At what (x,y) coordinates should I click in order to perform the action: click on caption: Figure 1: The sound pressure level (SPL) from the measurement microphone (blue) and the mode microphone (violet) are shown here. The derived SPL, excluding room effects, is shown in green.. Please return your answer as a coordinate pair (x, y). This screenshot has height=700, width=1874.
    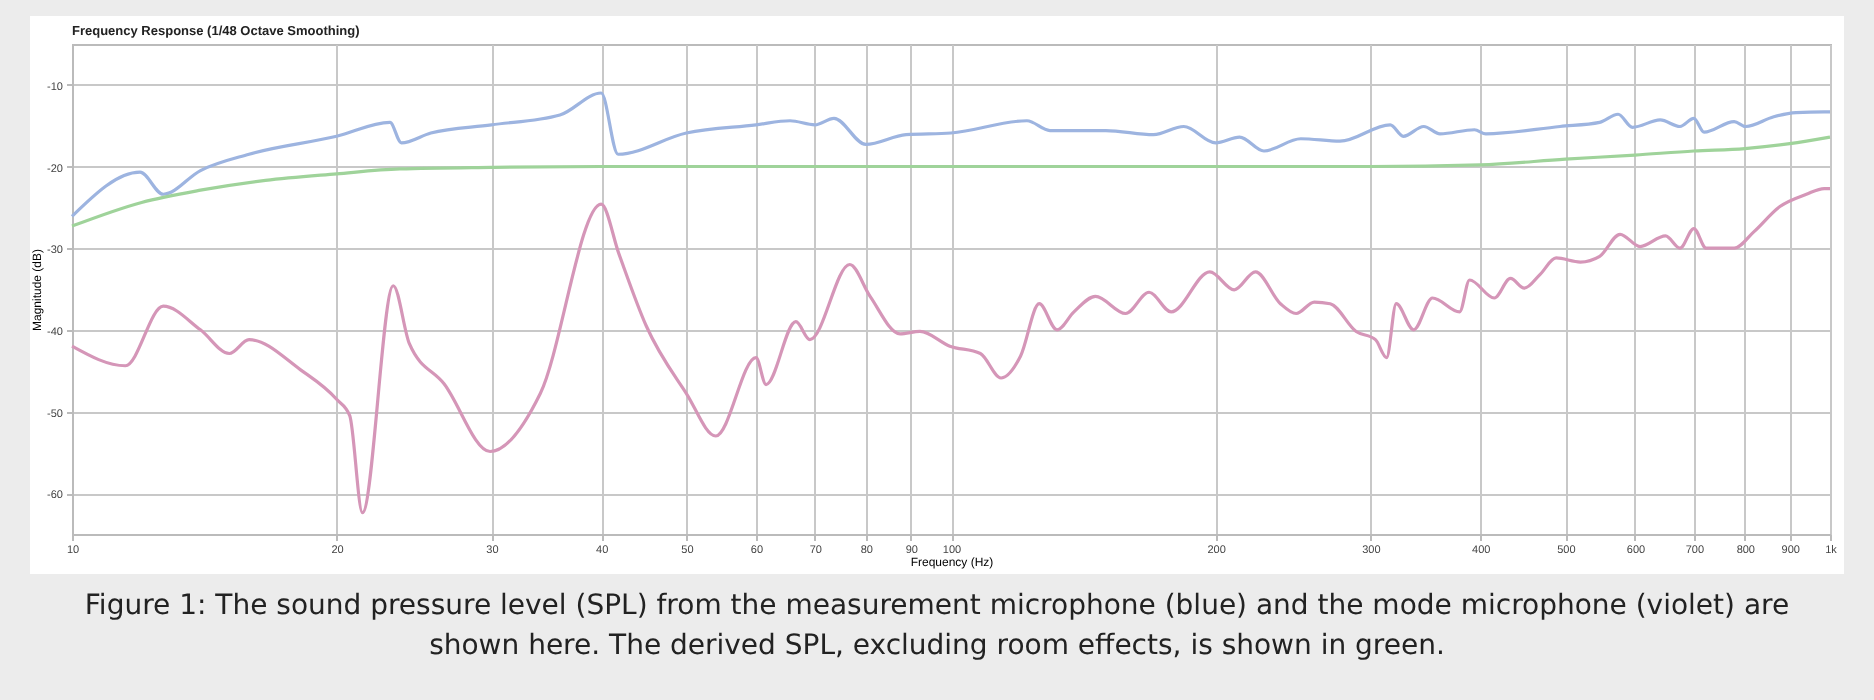
    Looking at the image, I should click on (937, 627).